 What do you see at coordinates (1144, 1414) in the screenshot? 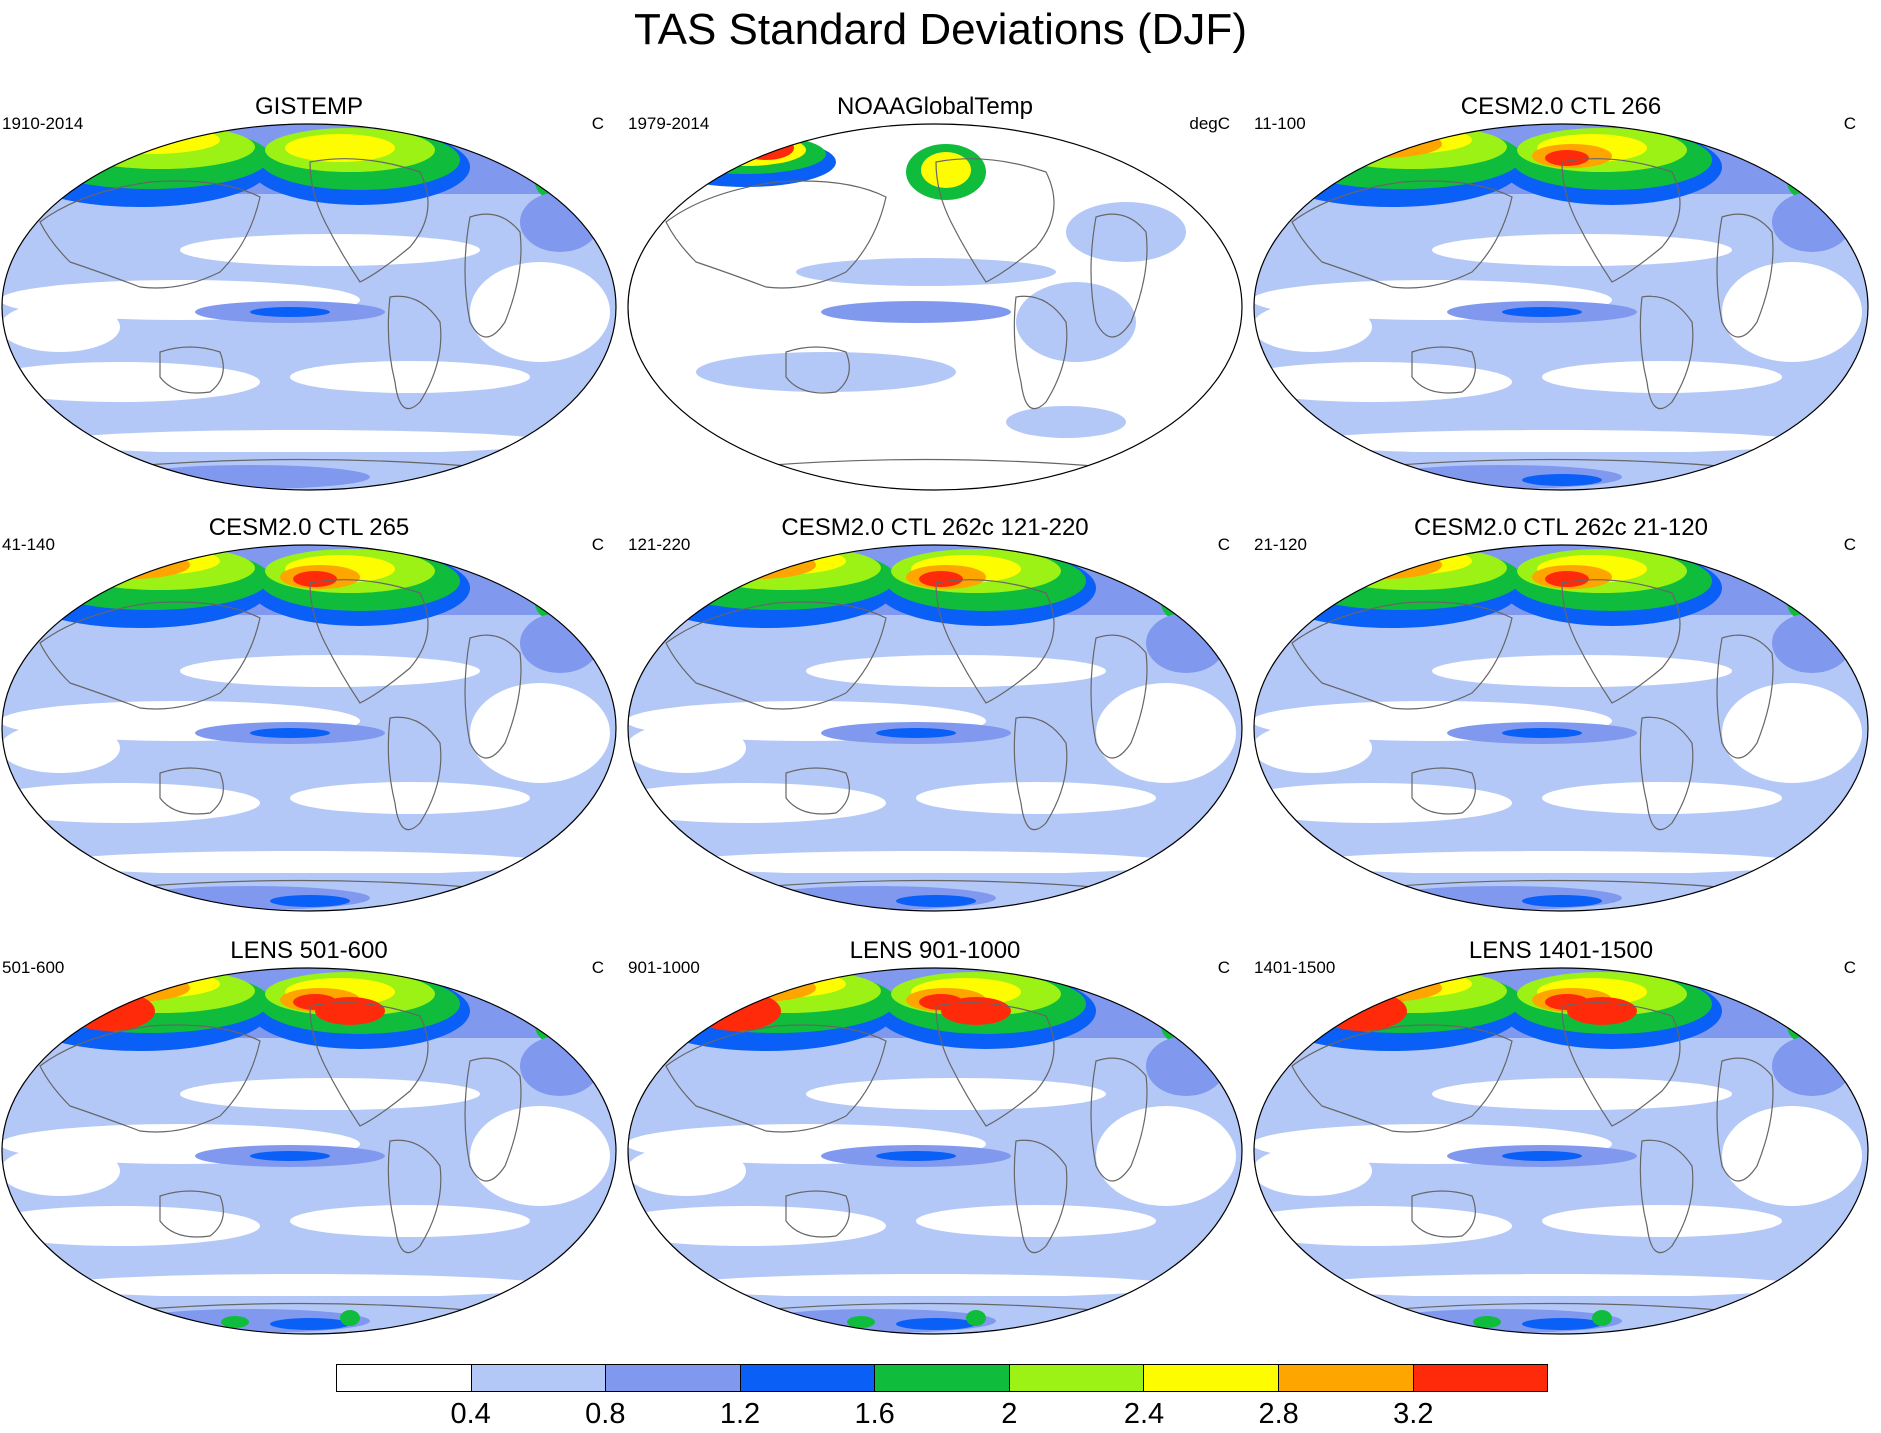
I see `colorbar-label: 2.4` at bounding box center [1144, 1414].